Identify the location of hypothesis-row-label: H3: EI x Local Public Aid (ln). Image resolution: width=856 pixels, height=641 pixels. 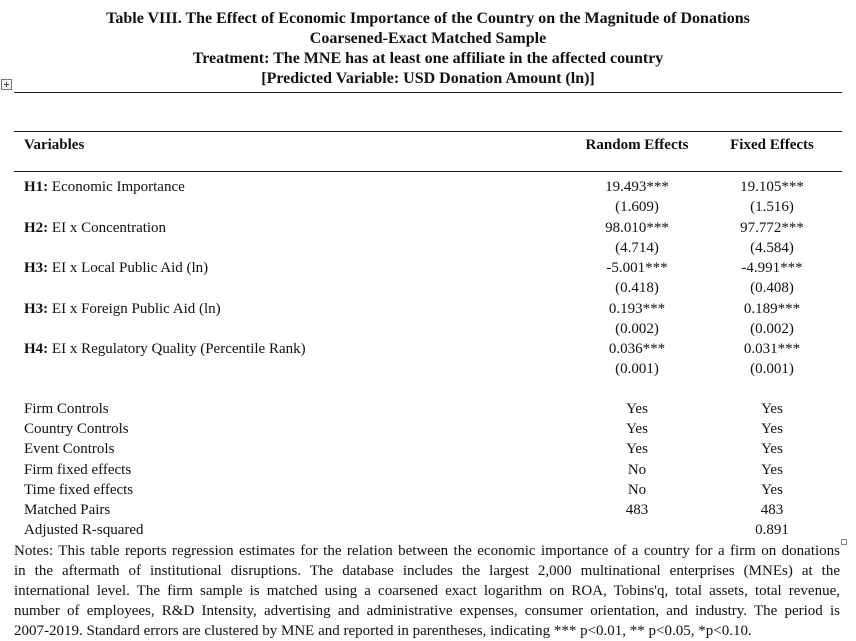
(116, 268).